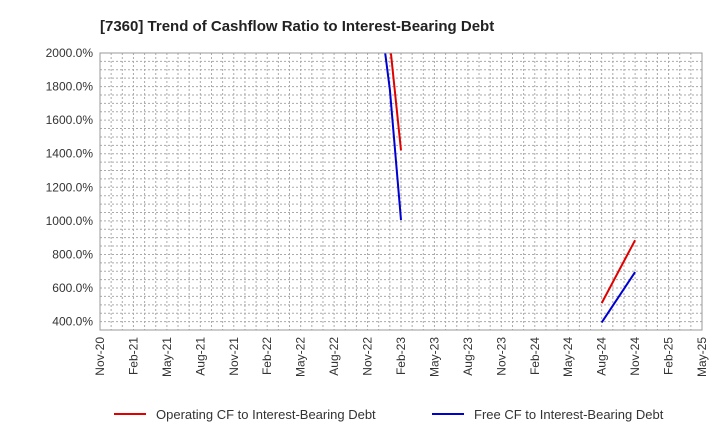  Describe the element at coordinates (70, 120) in the screenshot. I see `y-tick-label: 1600.0%` at that location.